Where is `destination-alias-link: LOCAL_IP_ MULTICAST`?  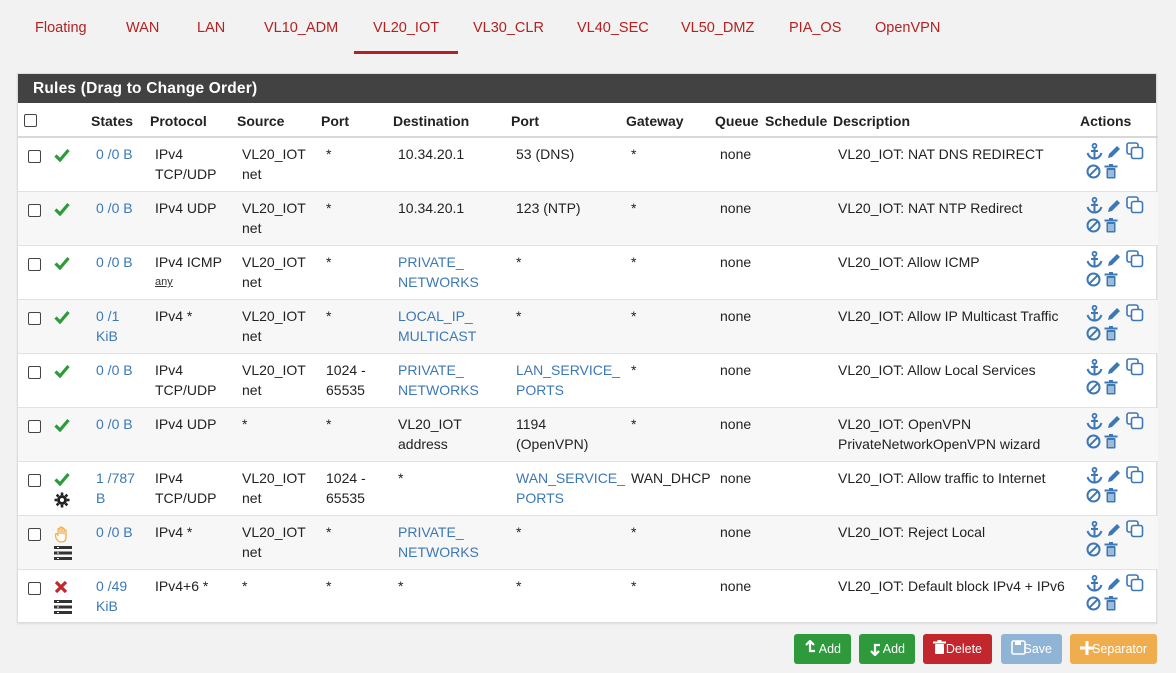
destination-alias-link: LOCAL_IP_ MULTICAST is located at coordinates (437, 326).